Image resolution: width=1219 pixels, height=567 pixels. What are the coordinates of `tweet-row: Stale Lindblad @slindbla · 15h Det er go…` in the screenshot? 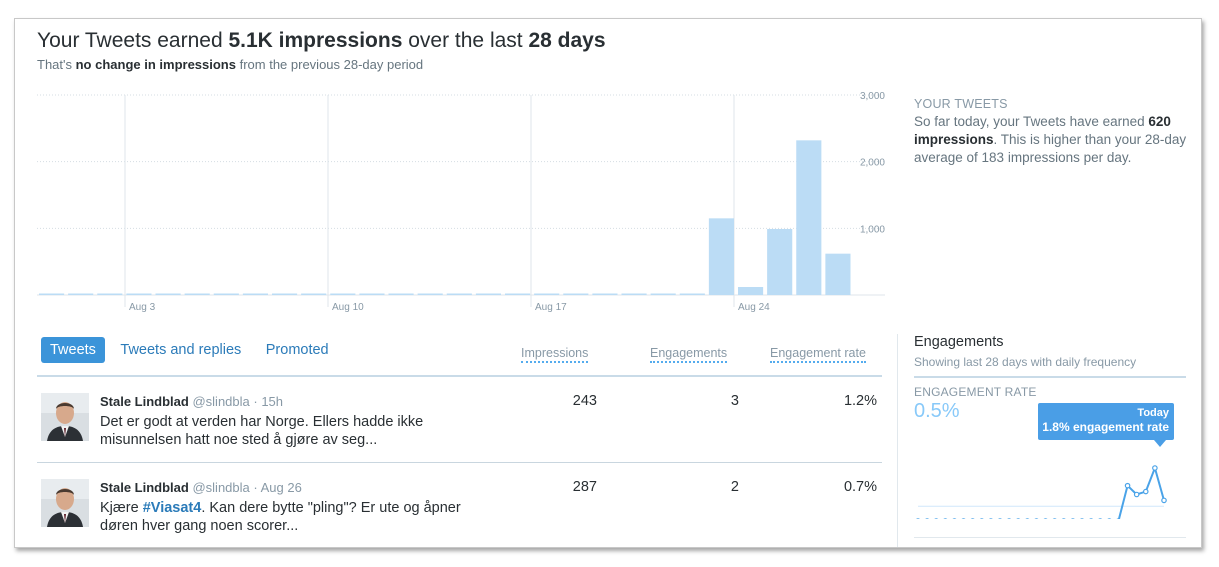 It's located at (459, 419).